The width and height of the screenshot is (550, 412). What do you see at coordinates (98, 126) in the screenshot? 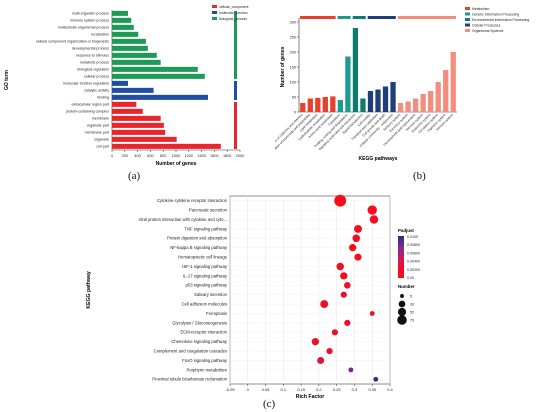
I see `category-label-16: organelle part` at bounding box center [98, 126].